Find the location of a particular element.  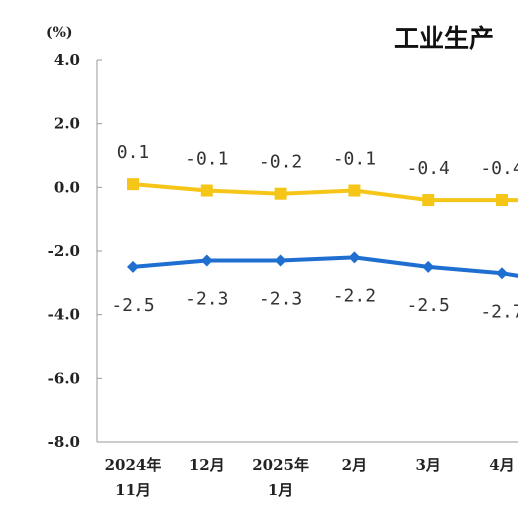

y-tick-label: -2.0 is located at coordinates (64, 251).